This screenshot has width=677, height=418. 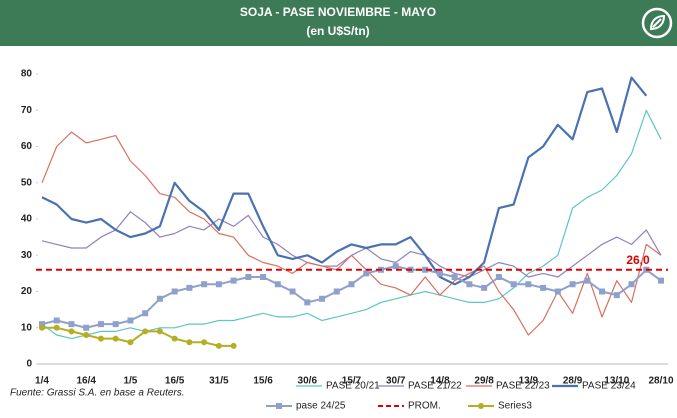 What do you see at coordinates (175, 381) in the screenshot?
I see `x-tick-label: 16/5` at bounding box center [175, 381].